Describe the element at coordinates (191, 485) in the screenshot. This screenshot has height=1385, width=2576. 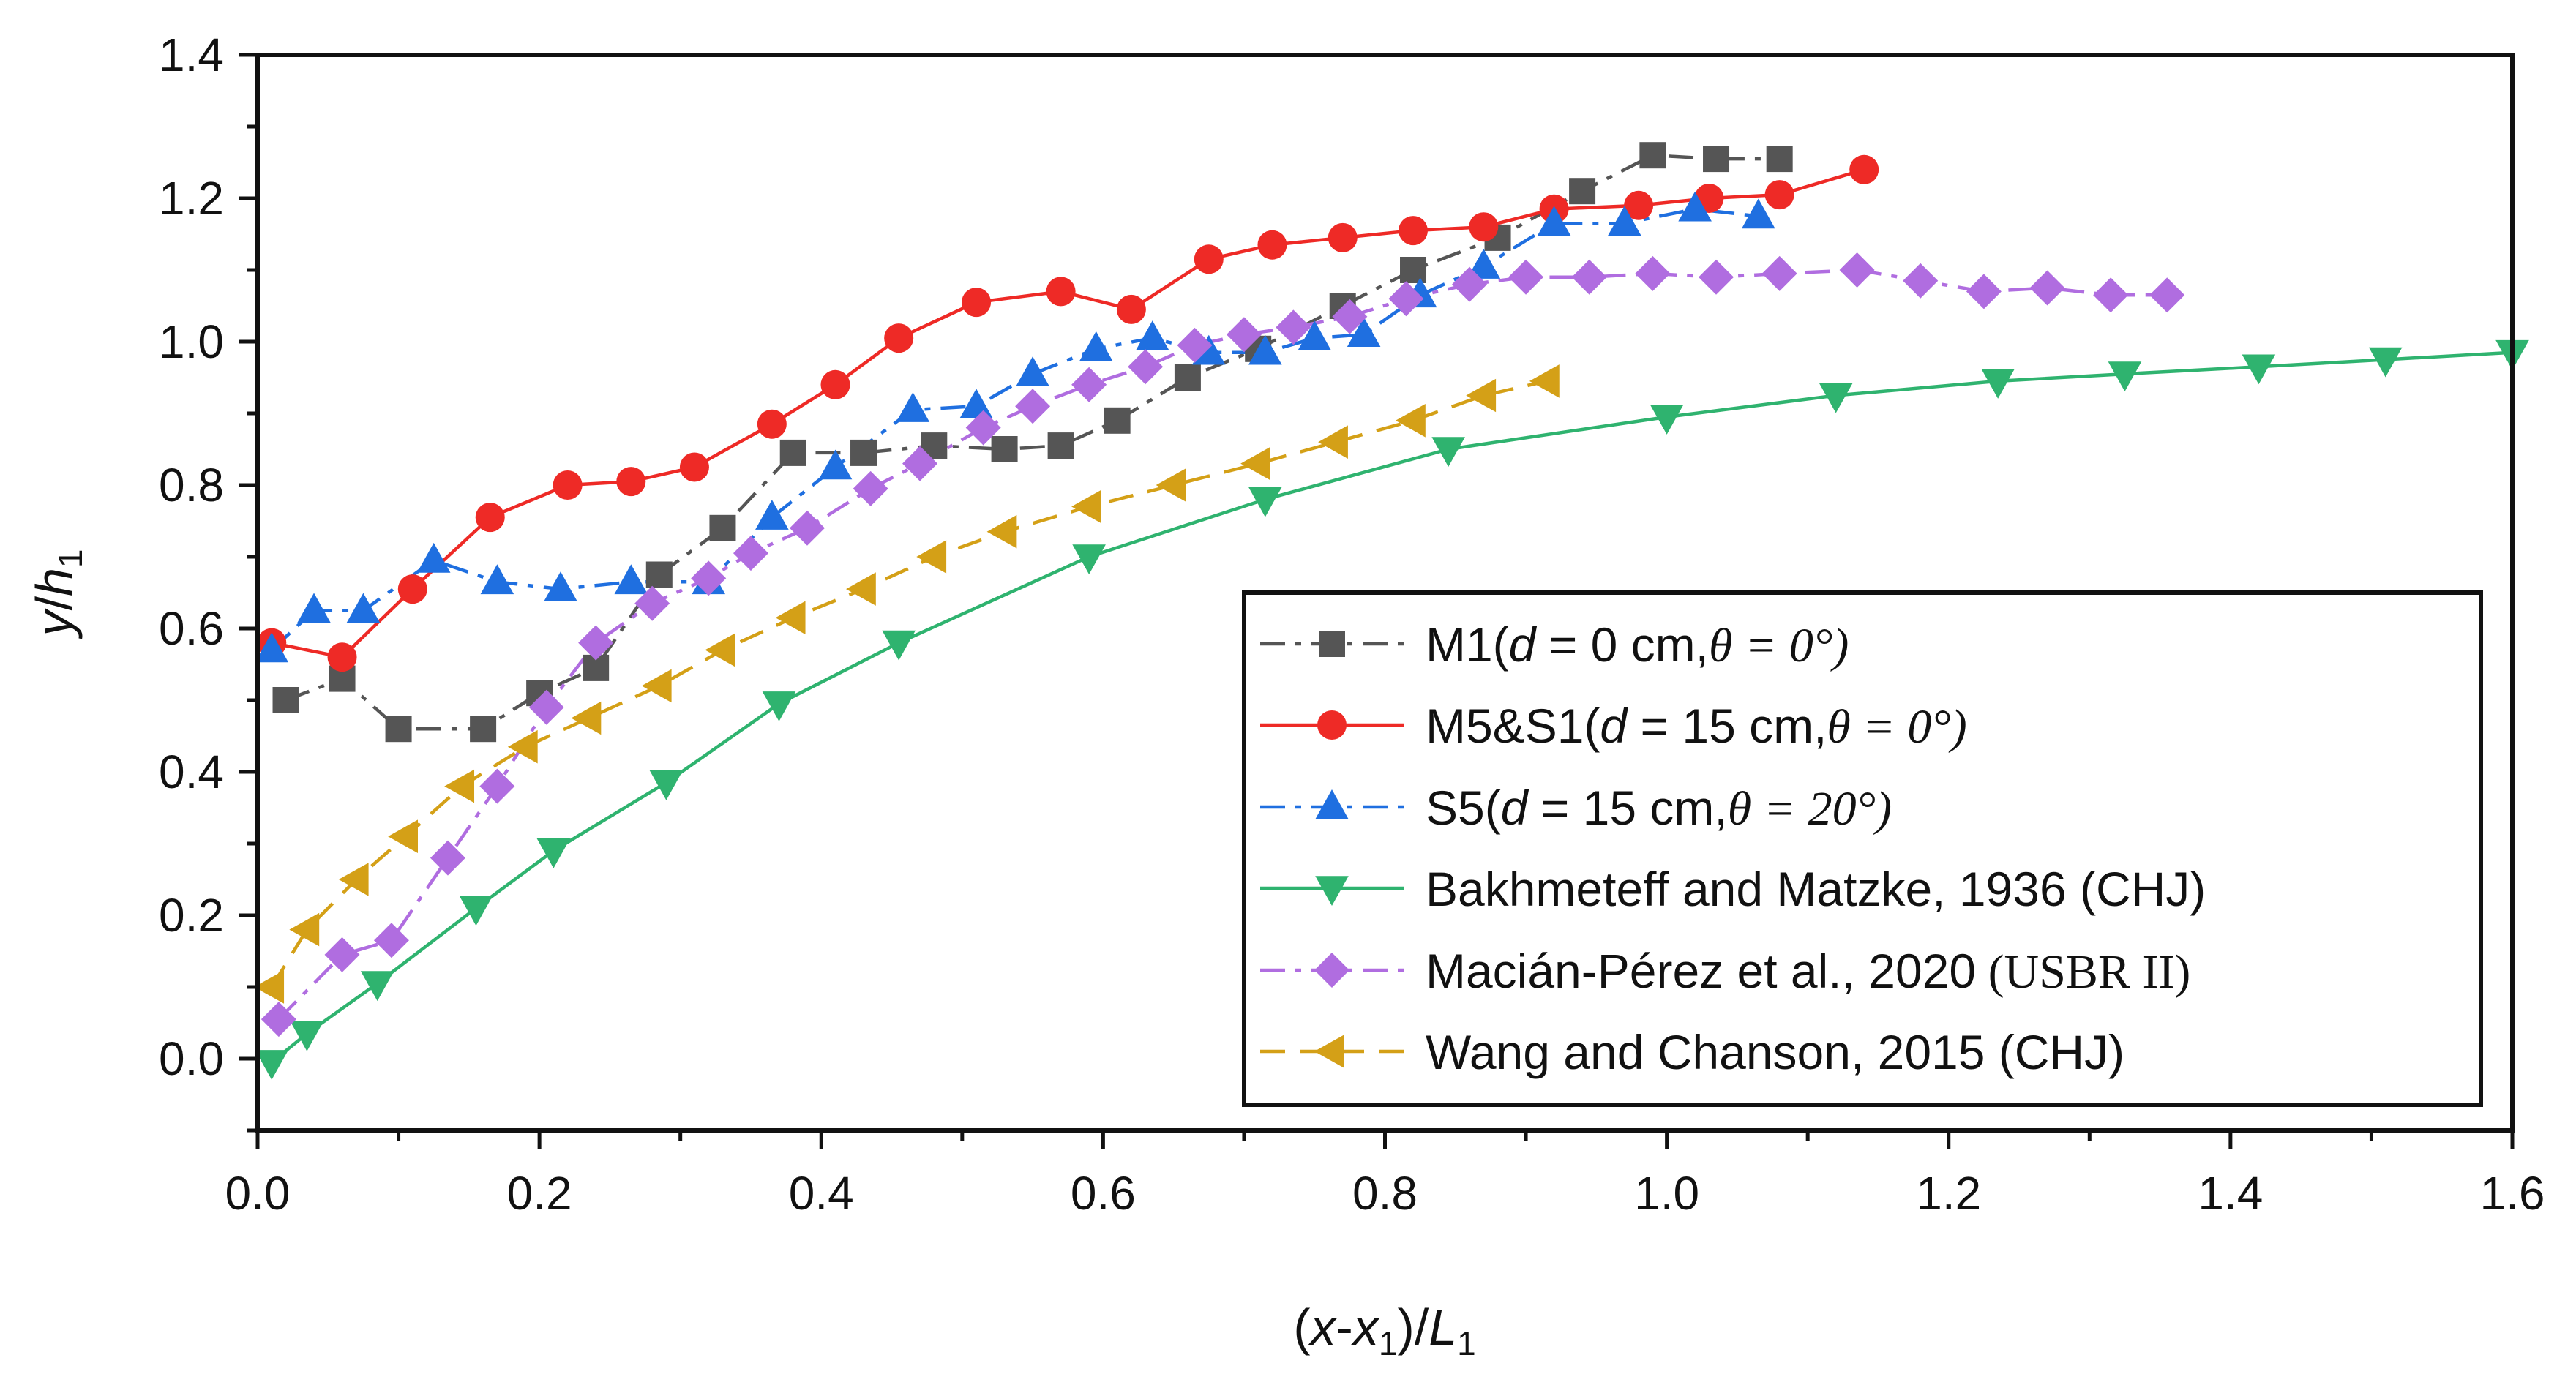
I see `y-tick-label: 0.8` at that location.